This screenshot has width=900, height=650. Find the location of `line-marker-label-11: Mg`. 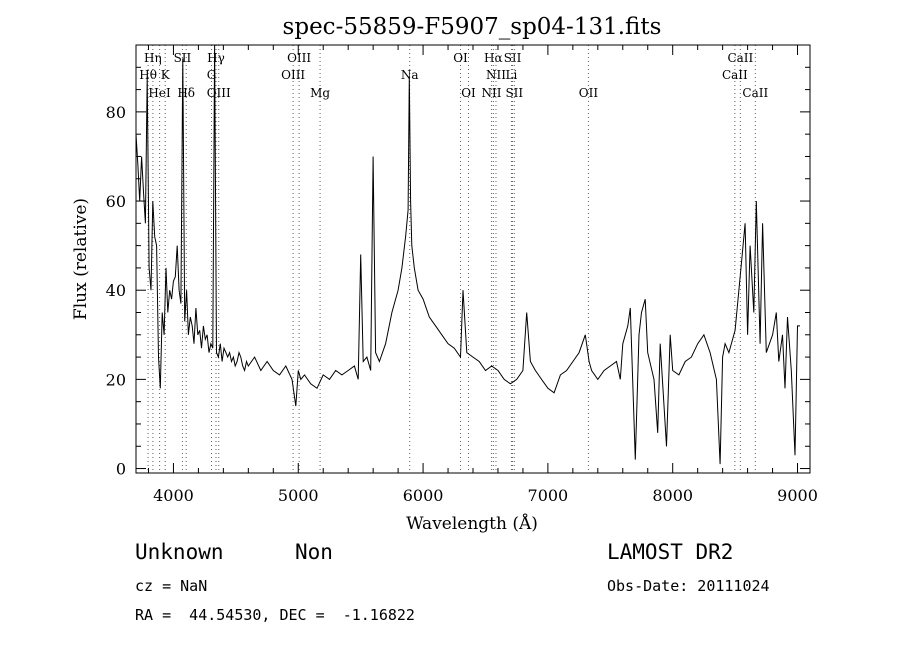

line-marker-label-11: Mg is located at coordinates (320, 93).